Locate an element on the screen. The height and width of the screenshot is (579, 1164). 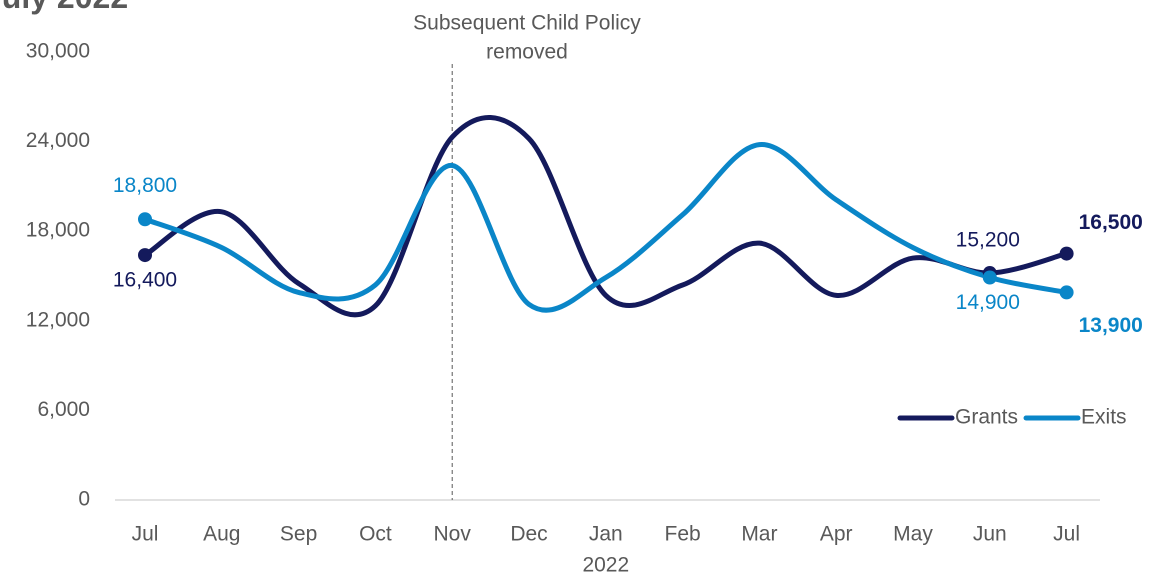
data-label: 16,500 is located at coordinates (1111, 222).